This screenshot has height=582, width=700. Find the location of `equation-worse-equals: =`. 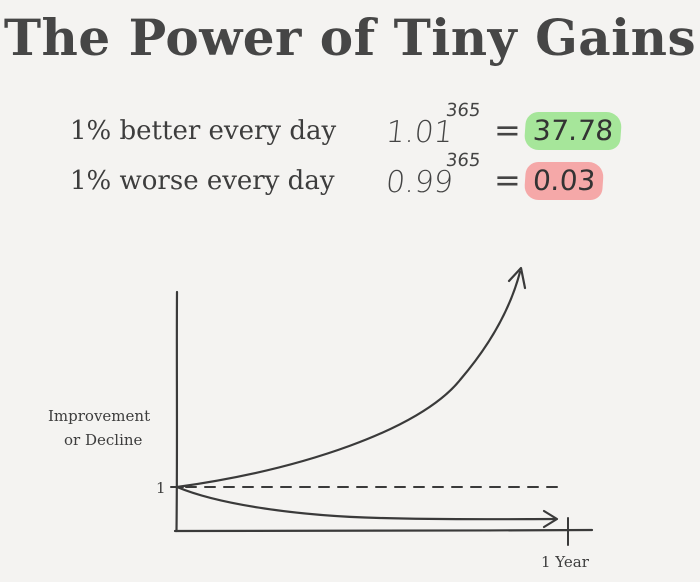

equation-worse-equals: = is located at coordinates (507, 180).